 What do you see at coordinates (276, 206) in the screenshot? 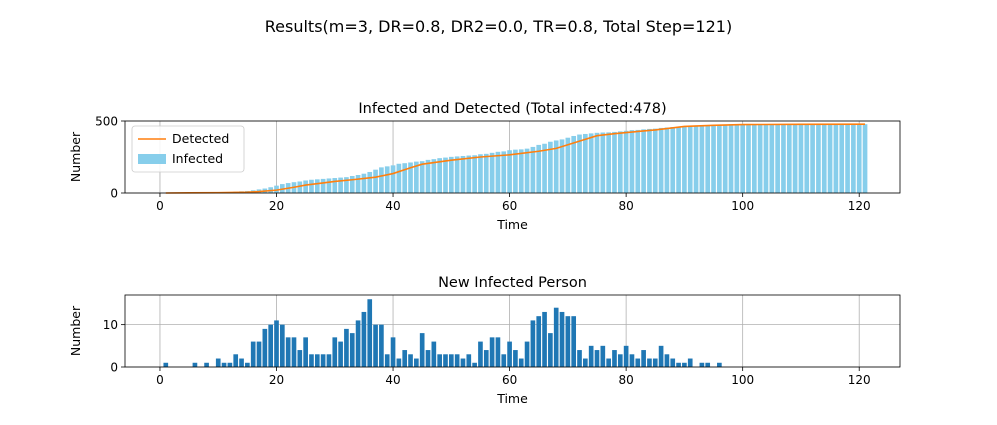
I see `x-tick-label: 20` at bounding box center [276, 206].